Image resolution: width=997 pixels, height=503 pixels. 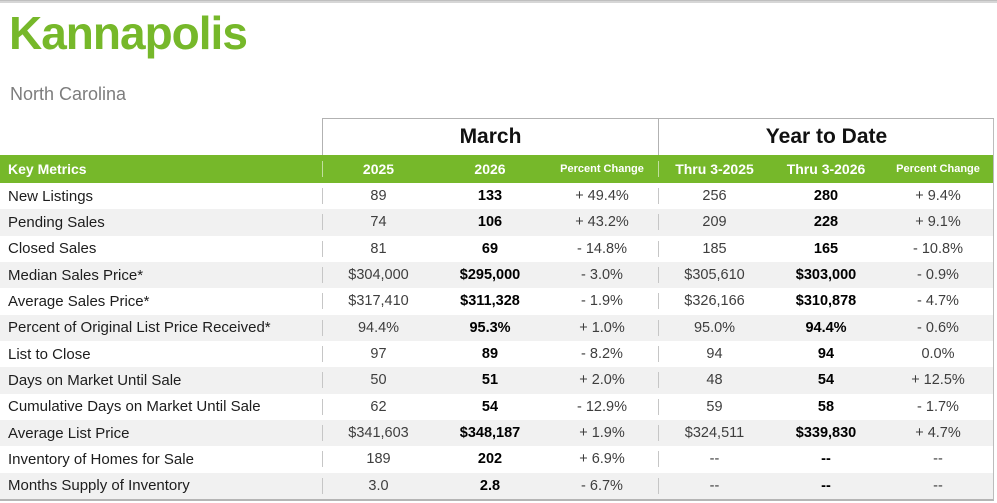 I want to click on top-divider, so click(x=498, y=1).